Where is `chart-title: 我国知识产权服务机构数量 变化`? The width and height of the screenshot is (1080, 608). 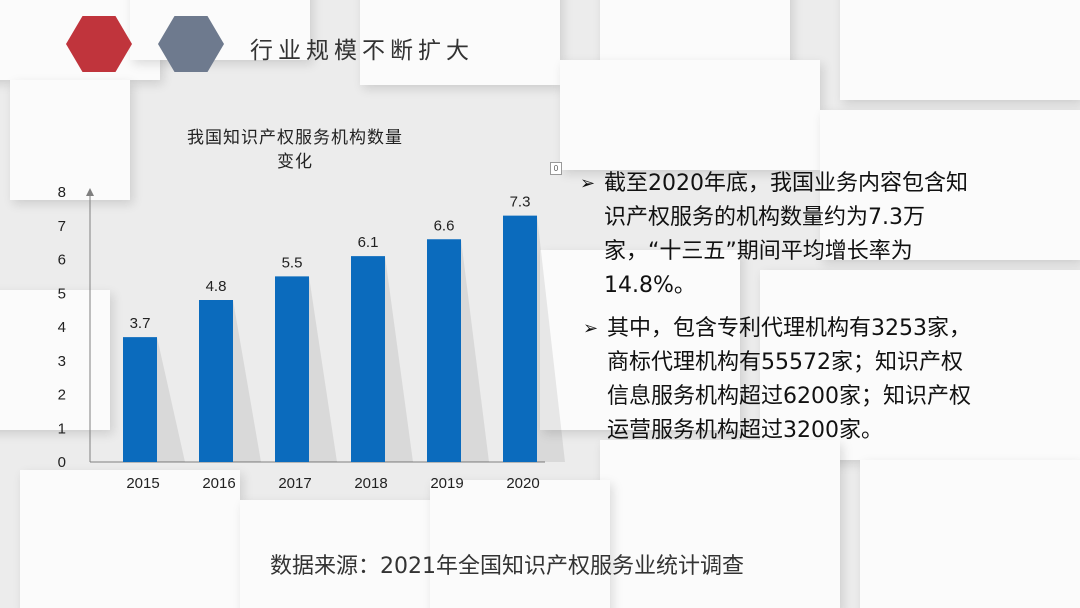
chart-title: 我国知识产权服务机构数量 变化 is located at coordinates (295, 150).